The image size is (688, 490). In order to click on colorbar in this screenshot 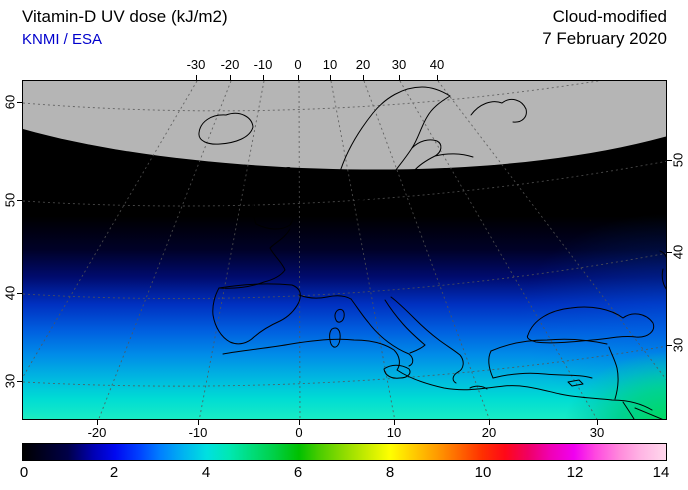, I will do `click(344, 452)`.